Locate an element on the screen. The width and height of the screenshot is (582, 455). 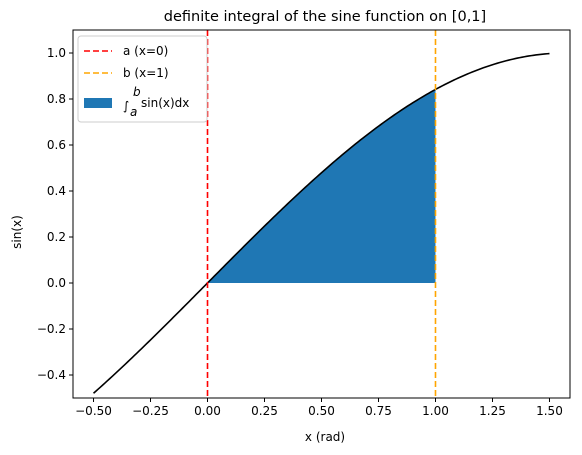
x-tick-label: −0.25 is located at coordinates (150, 411).